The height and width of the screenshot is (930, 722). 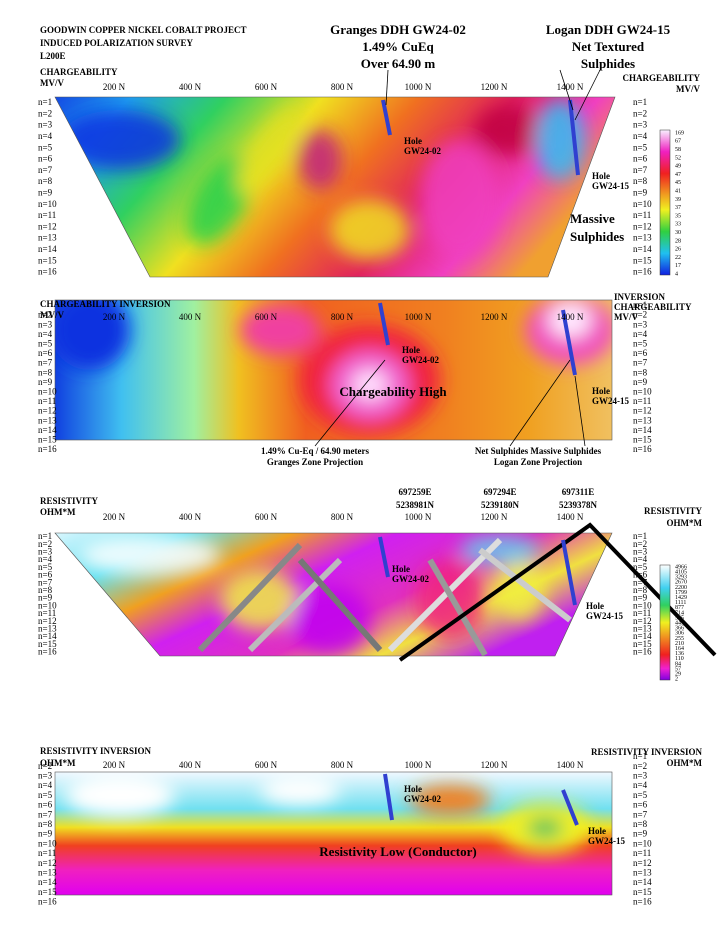 I want to click on colorbar, so click(x=665, y=622).